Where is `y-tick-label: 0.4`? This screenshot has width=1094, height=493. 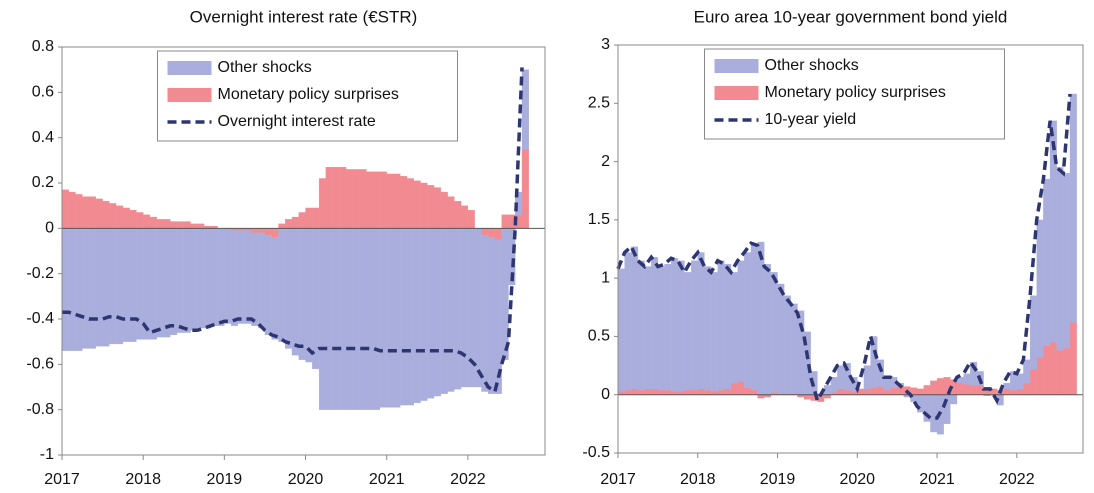 y-tick-label: 0.4 is located at coordinates (43, 137).